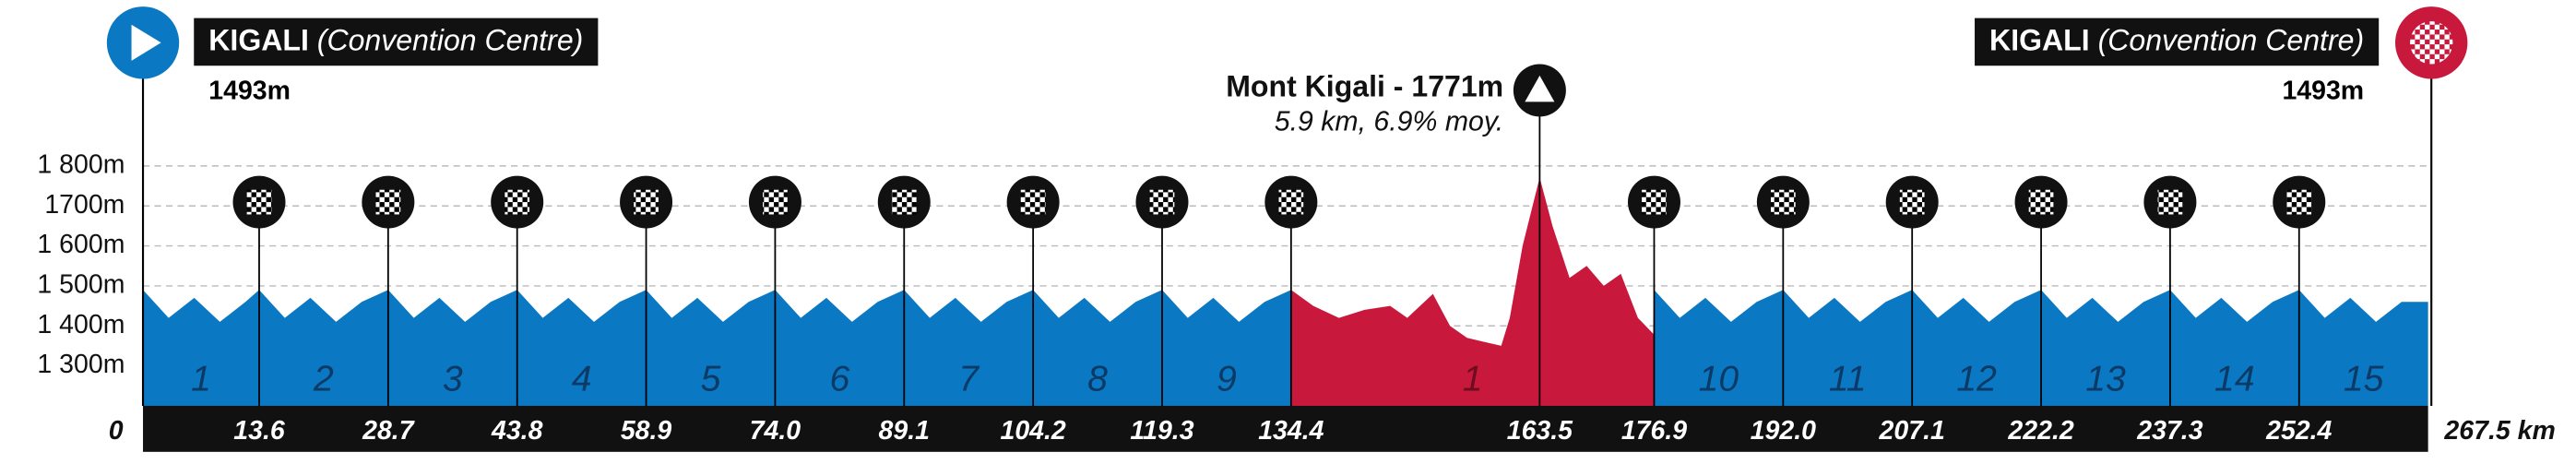  I want to click on x-tick-label: 104.2, so click(1033, 431).